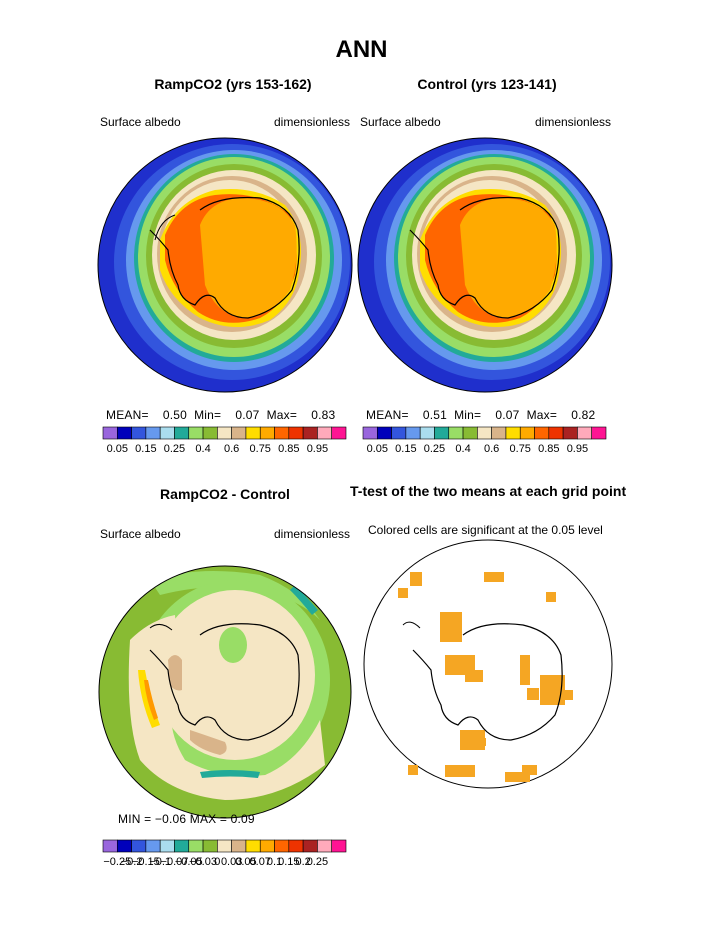  What do you see at coordinates (217, 862) in the screenshot?
I see `colorbar-tick-label: 0` at bounding box center [217, 862].